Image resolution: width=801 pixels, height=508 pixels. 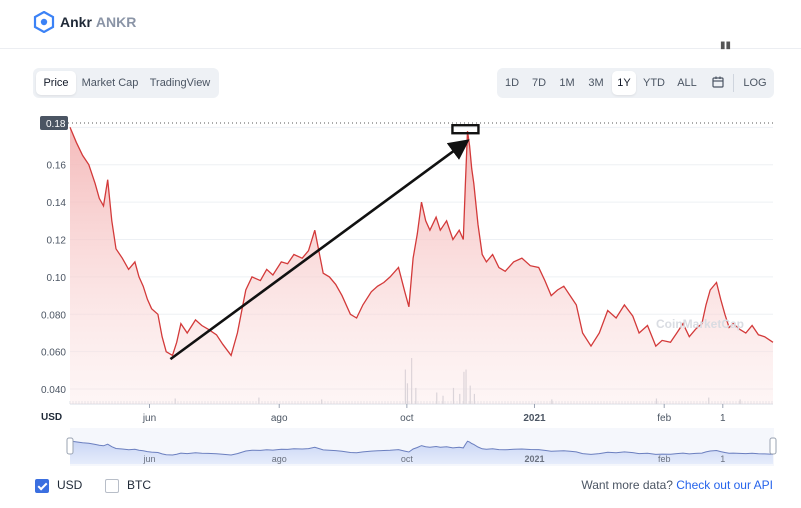 I want to click on y-tick-label: 0.14, so click(x=57, y=203).